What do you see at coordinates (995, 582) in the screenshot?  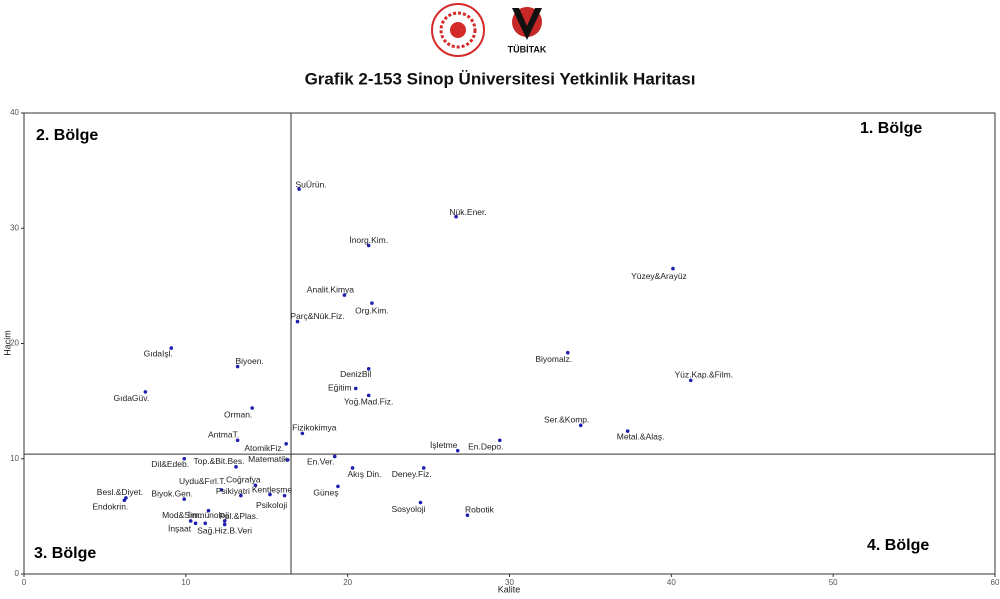 I see `x-tick-label: 60` at bounding box center [995, 582].